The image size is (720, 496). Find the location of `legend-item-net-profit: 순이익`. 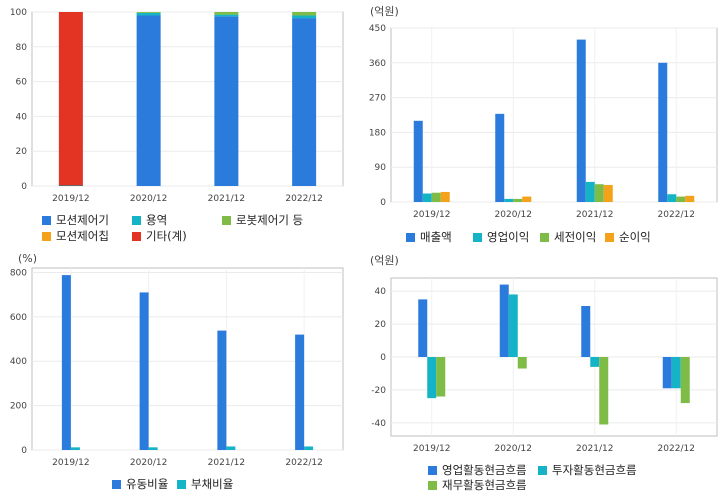

legend-item-net-profit: 순이익 is located at coordinates (628, 237).